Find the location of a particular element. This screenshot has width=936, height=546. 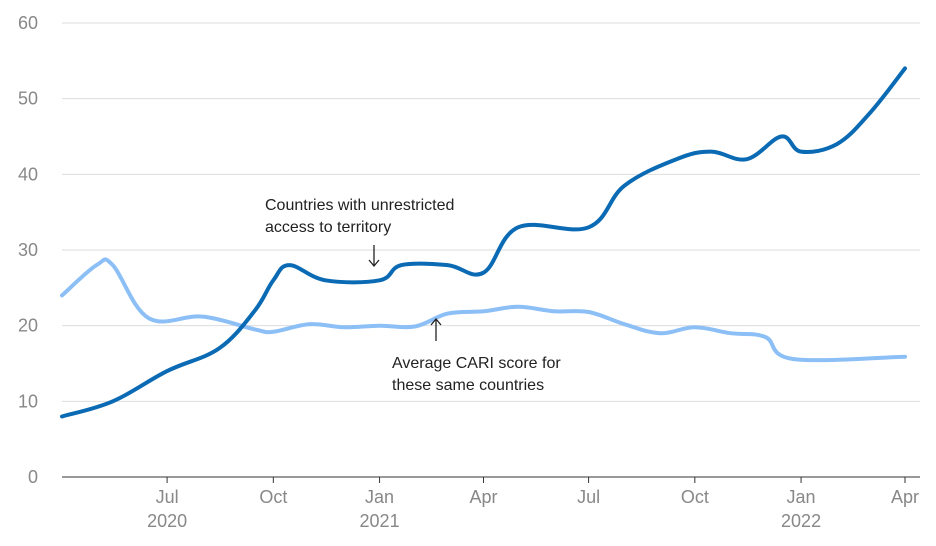

y-axis-tick-labels: 0 10 20 30 40 50 60 is located at coordinates (28, 250).